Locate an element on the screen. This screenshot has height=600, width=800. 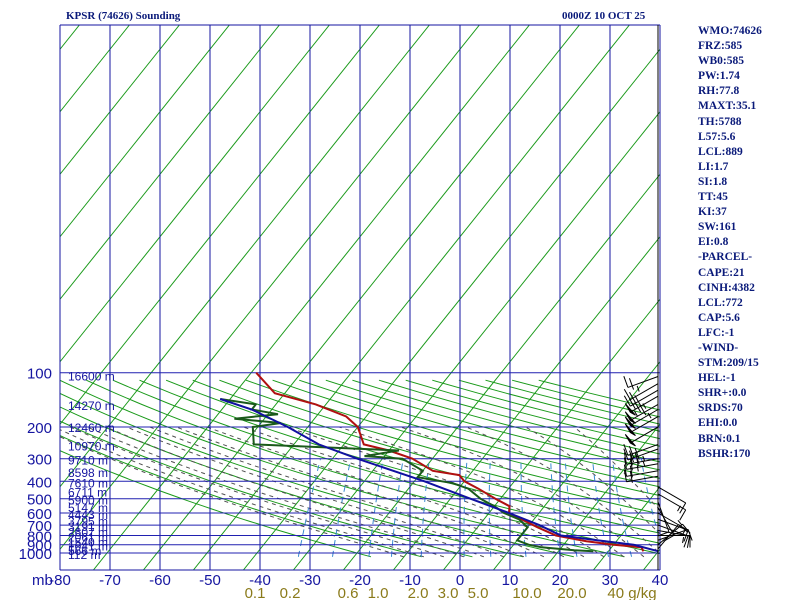
height-label: 3191 m is located at coordinates (88, 527).